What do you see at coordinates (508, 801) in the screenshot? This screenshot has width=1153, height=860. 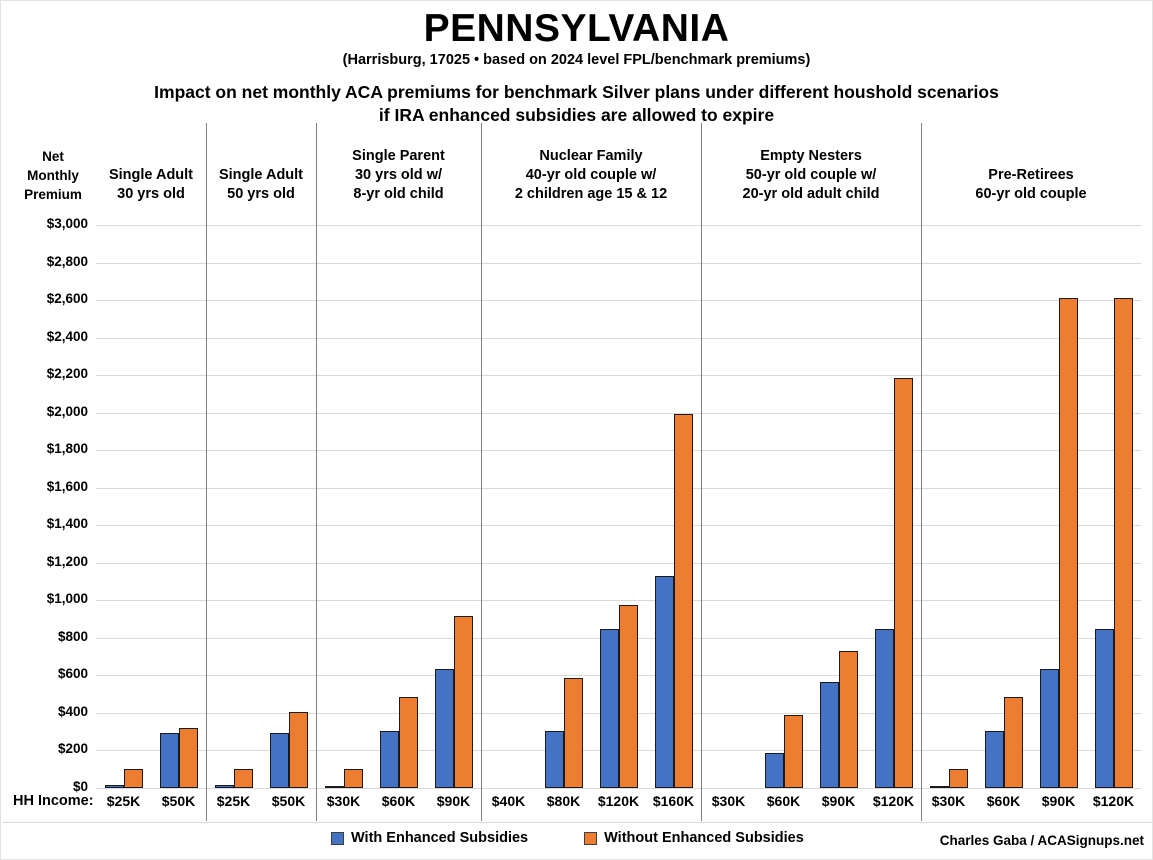 I see `x-category-label: $40K` at bounding box center [508, 801].